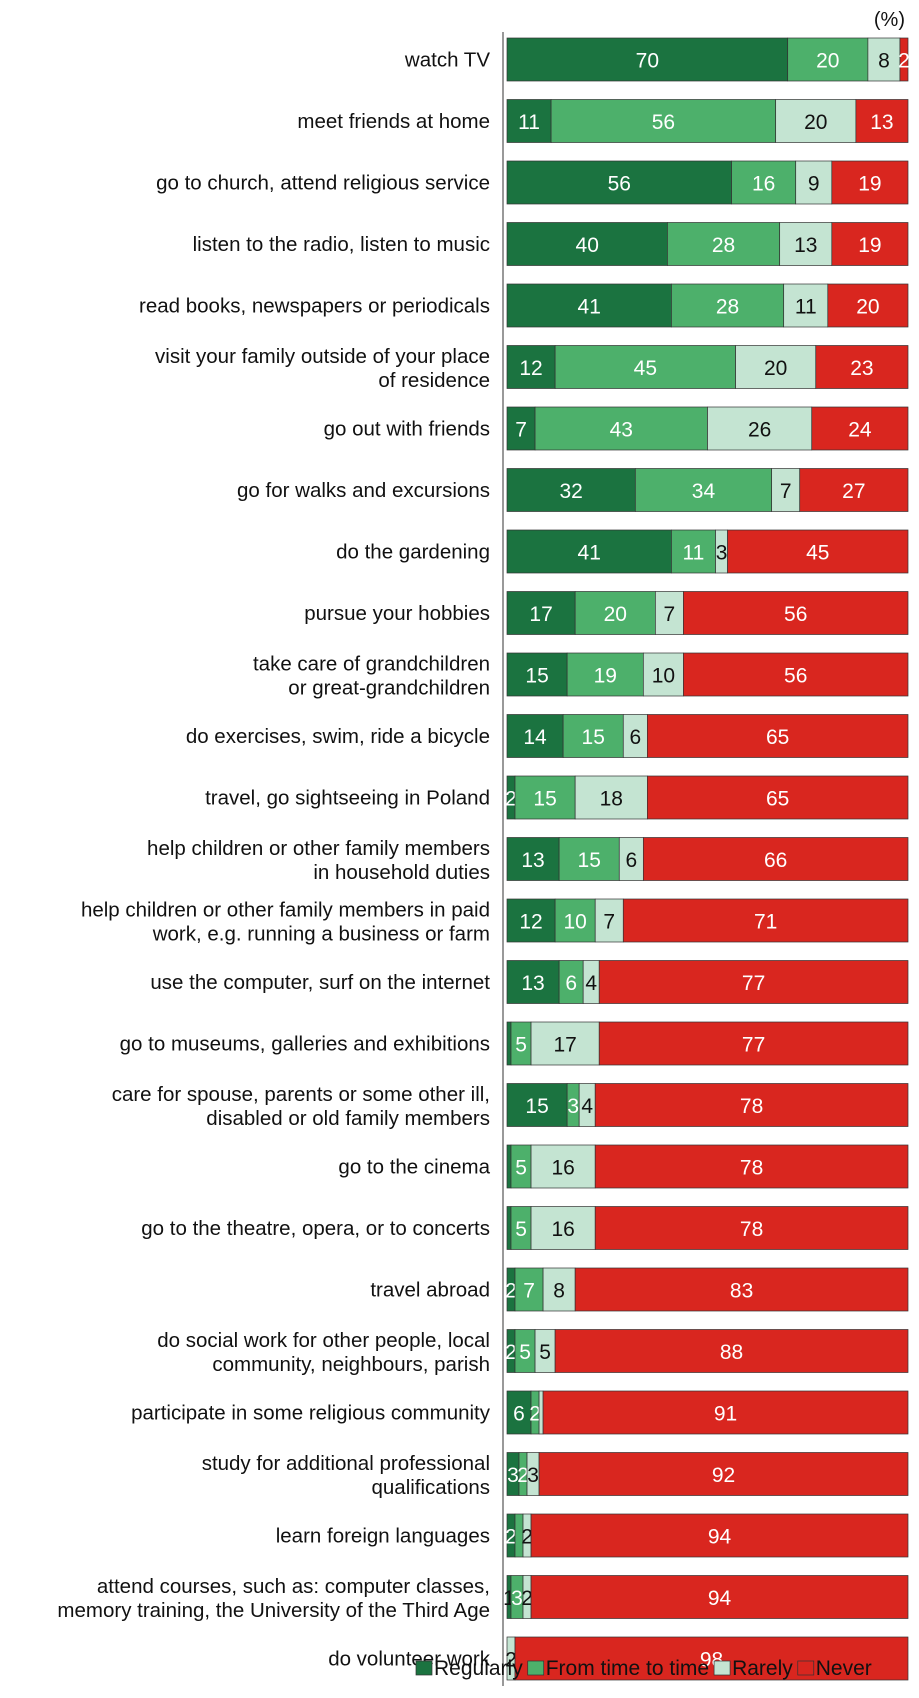  I want to click on data-label-regularly: 15, so click(536, 676).